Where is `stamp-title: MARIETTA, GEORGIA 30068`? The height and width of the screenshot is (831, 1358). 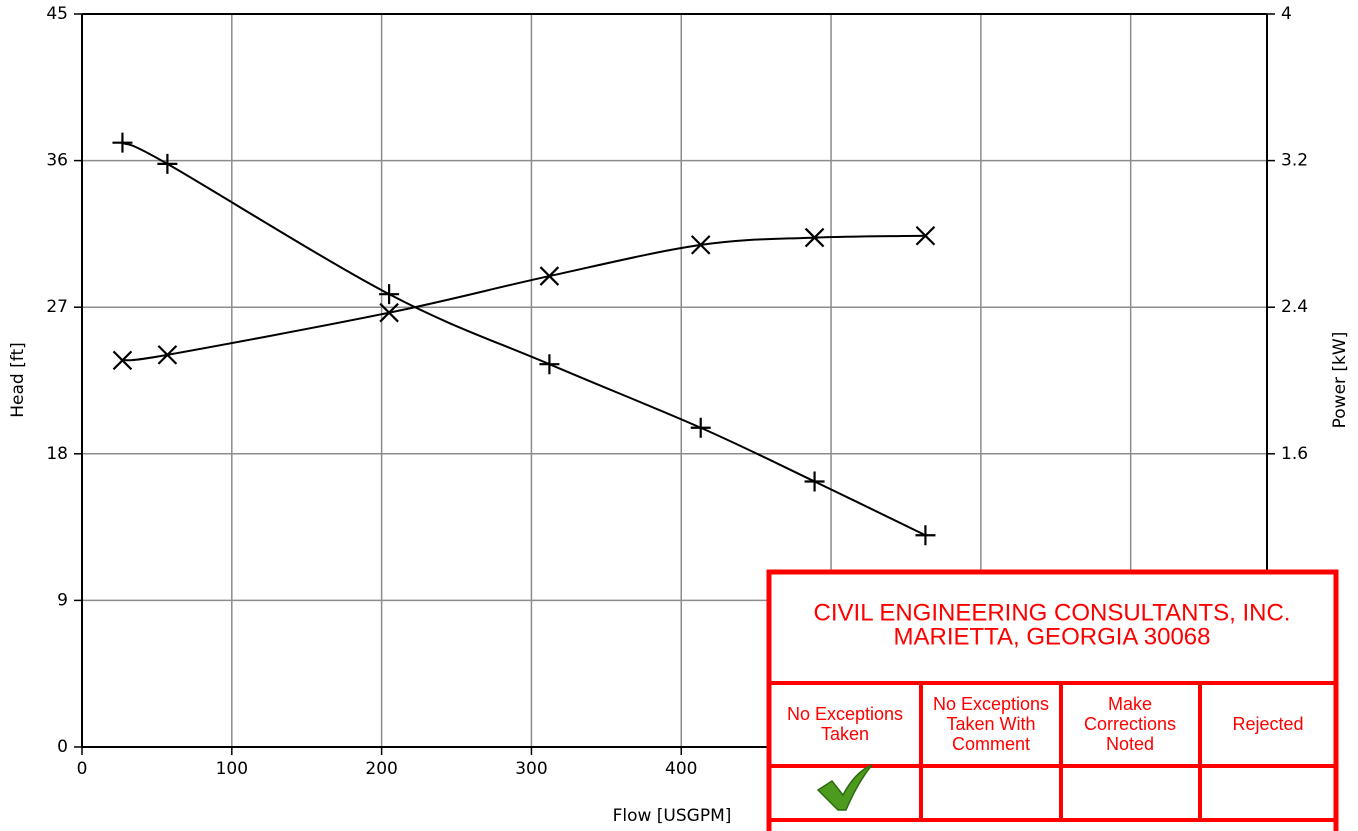
stamp-title: MARIETTA, GEORGIA 30068 is located at coordinates (1052, 636).